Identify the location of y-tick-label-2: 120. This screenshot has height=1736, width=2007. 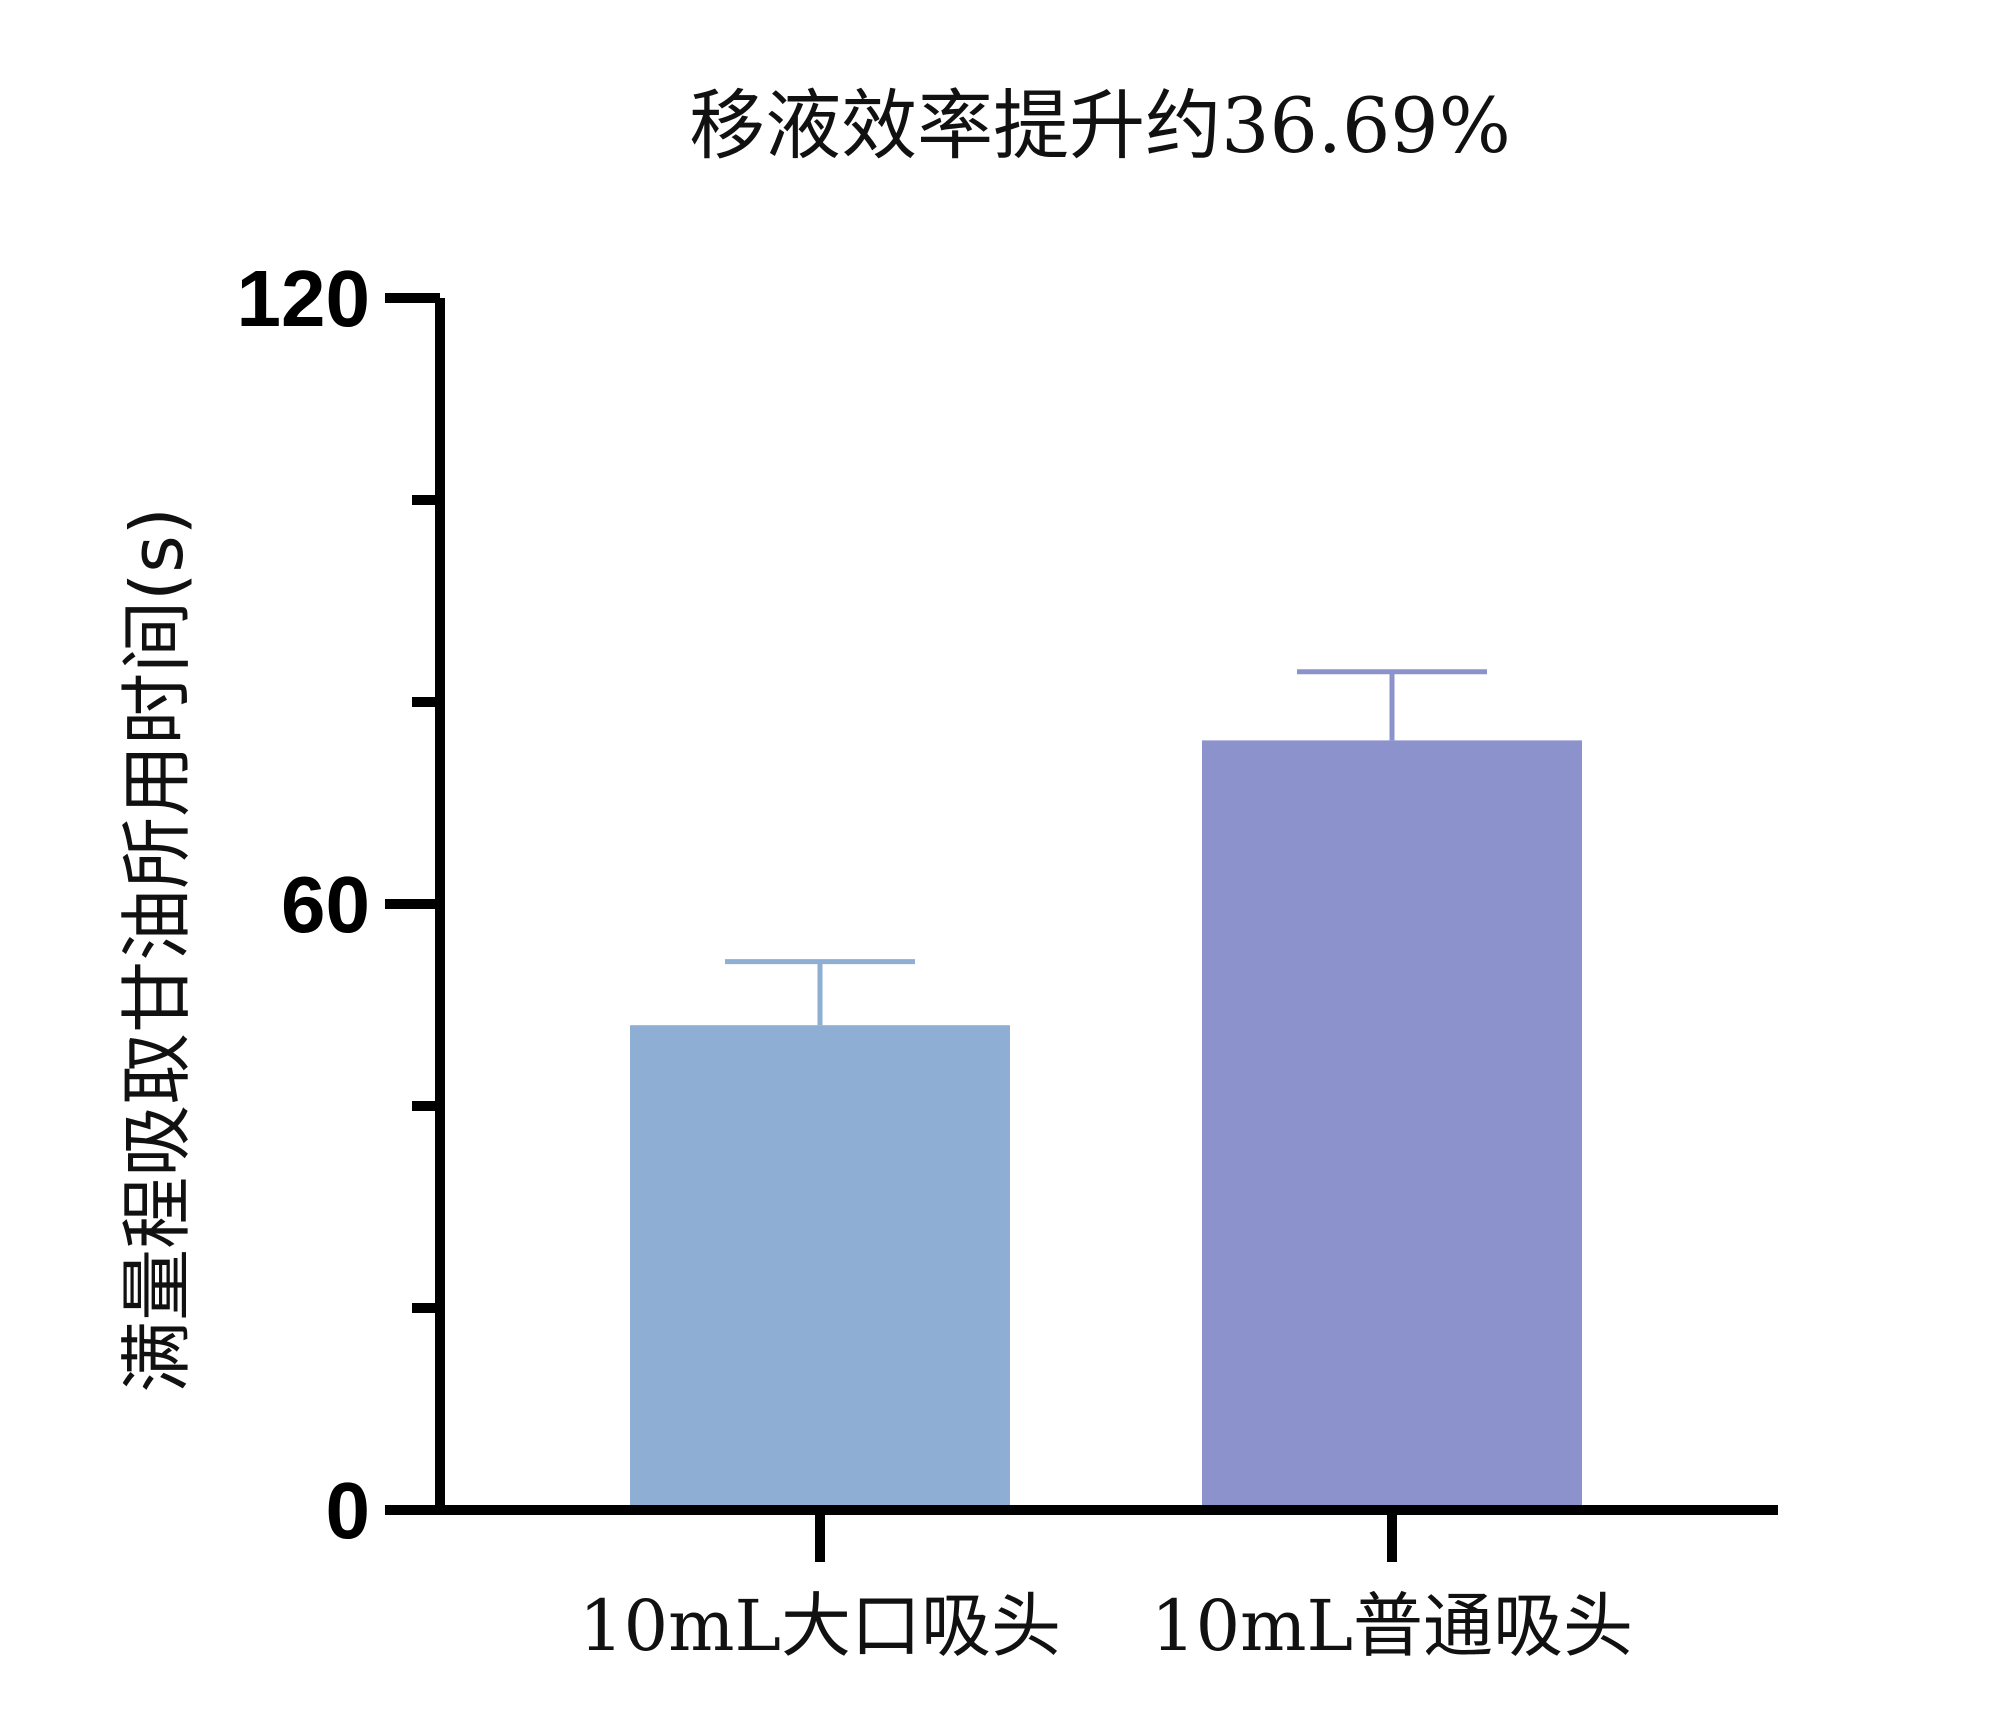
(303, 298).